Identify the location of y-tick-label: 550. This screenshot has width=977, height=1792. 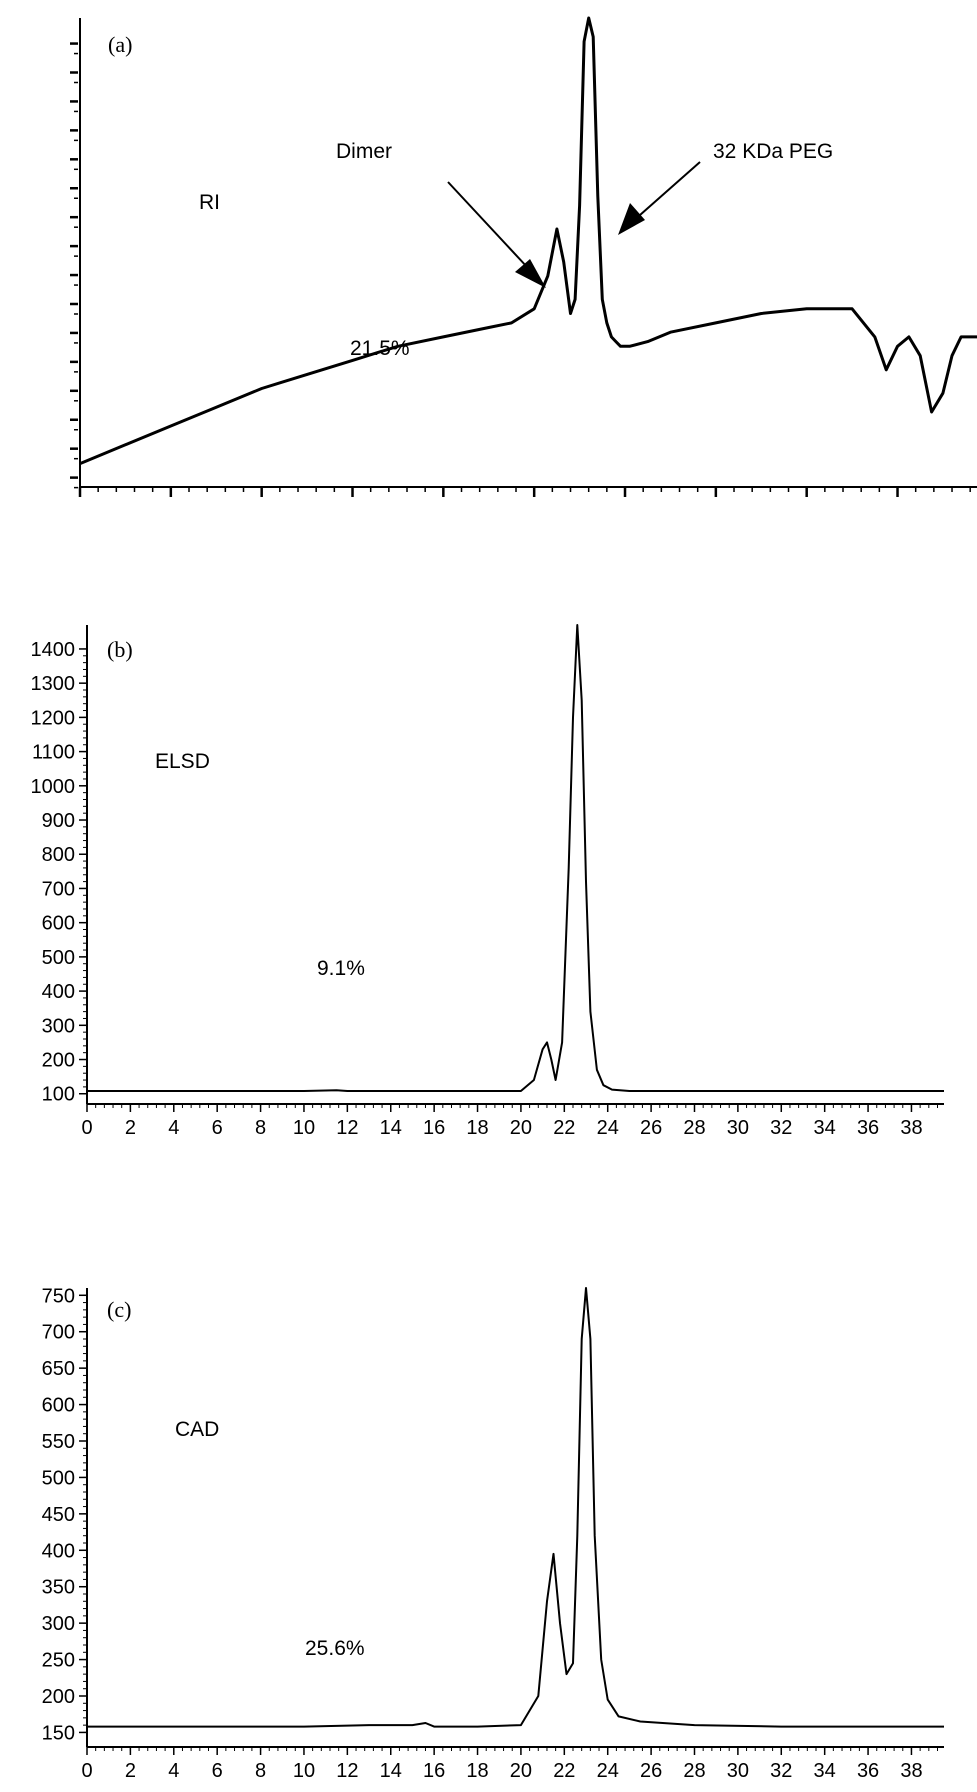
(58, 1442).